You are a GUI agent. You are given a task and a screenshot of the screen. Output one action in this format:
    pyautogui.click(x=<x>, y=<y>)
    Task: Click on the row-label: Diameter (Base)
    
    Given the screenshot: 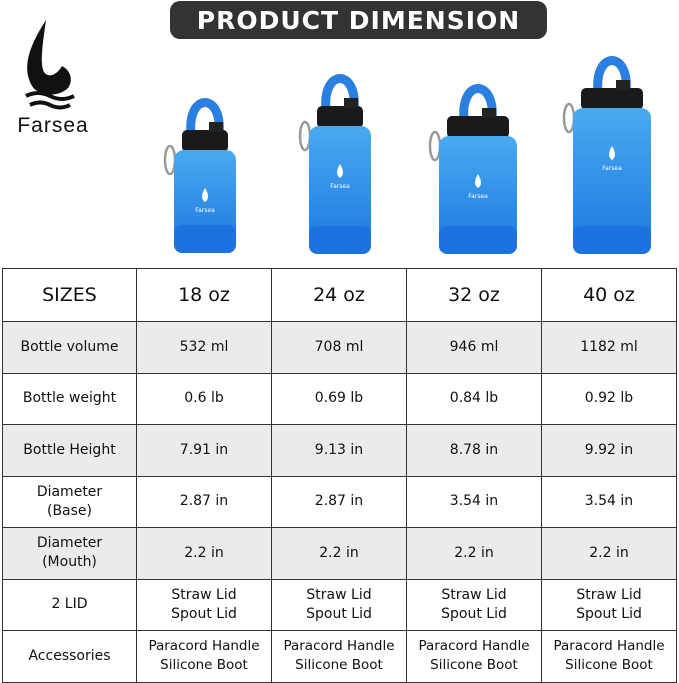 What is the action you would take?
    pyautogui.click(x=69, y=501)
    